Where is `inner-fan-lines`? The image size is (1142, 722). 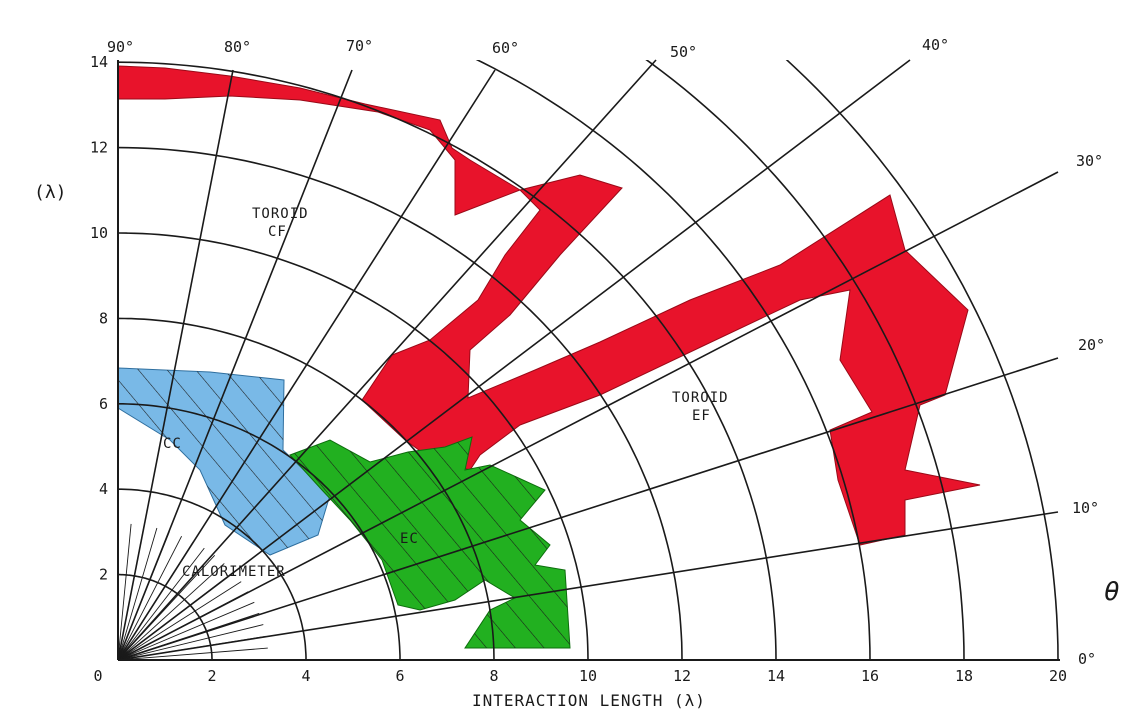
inner-fan-lines is located at coordinates (192, 592).